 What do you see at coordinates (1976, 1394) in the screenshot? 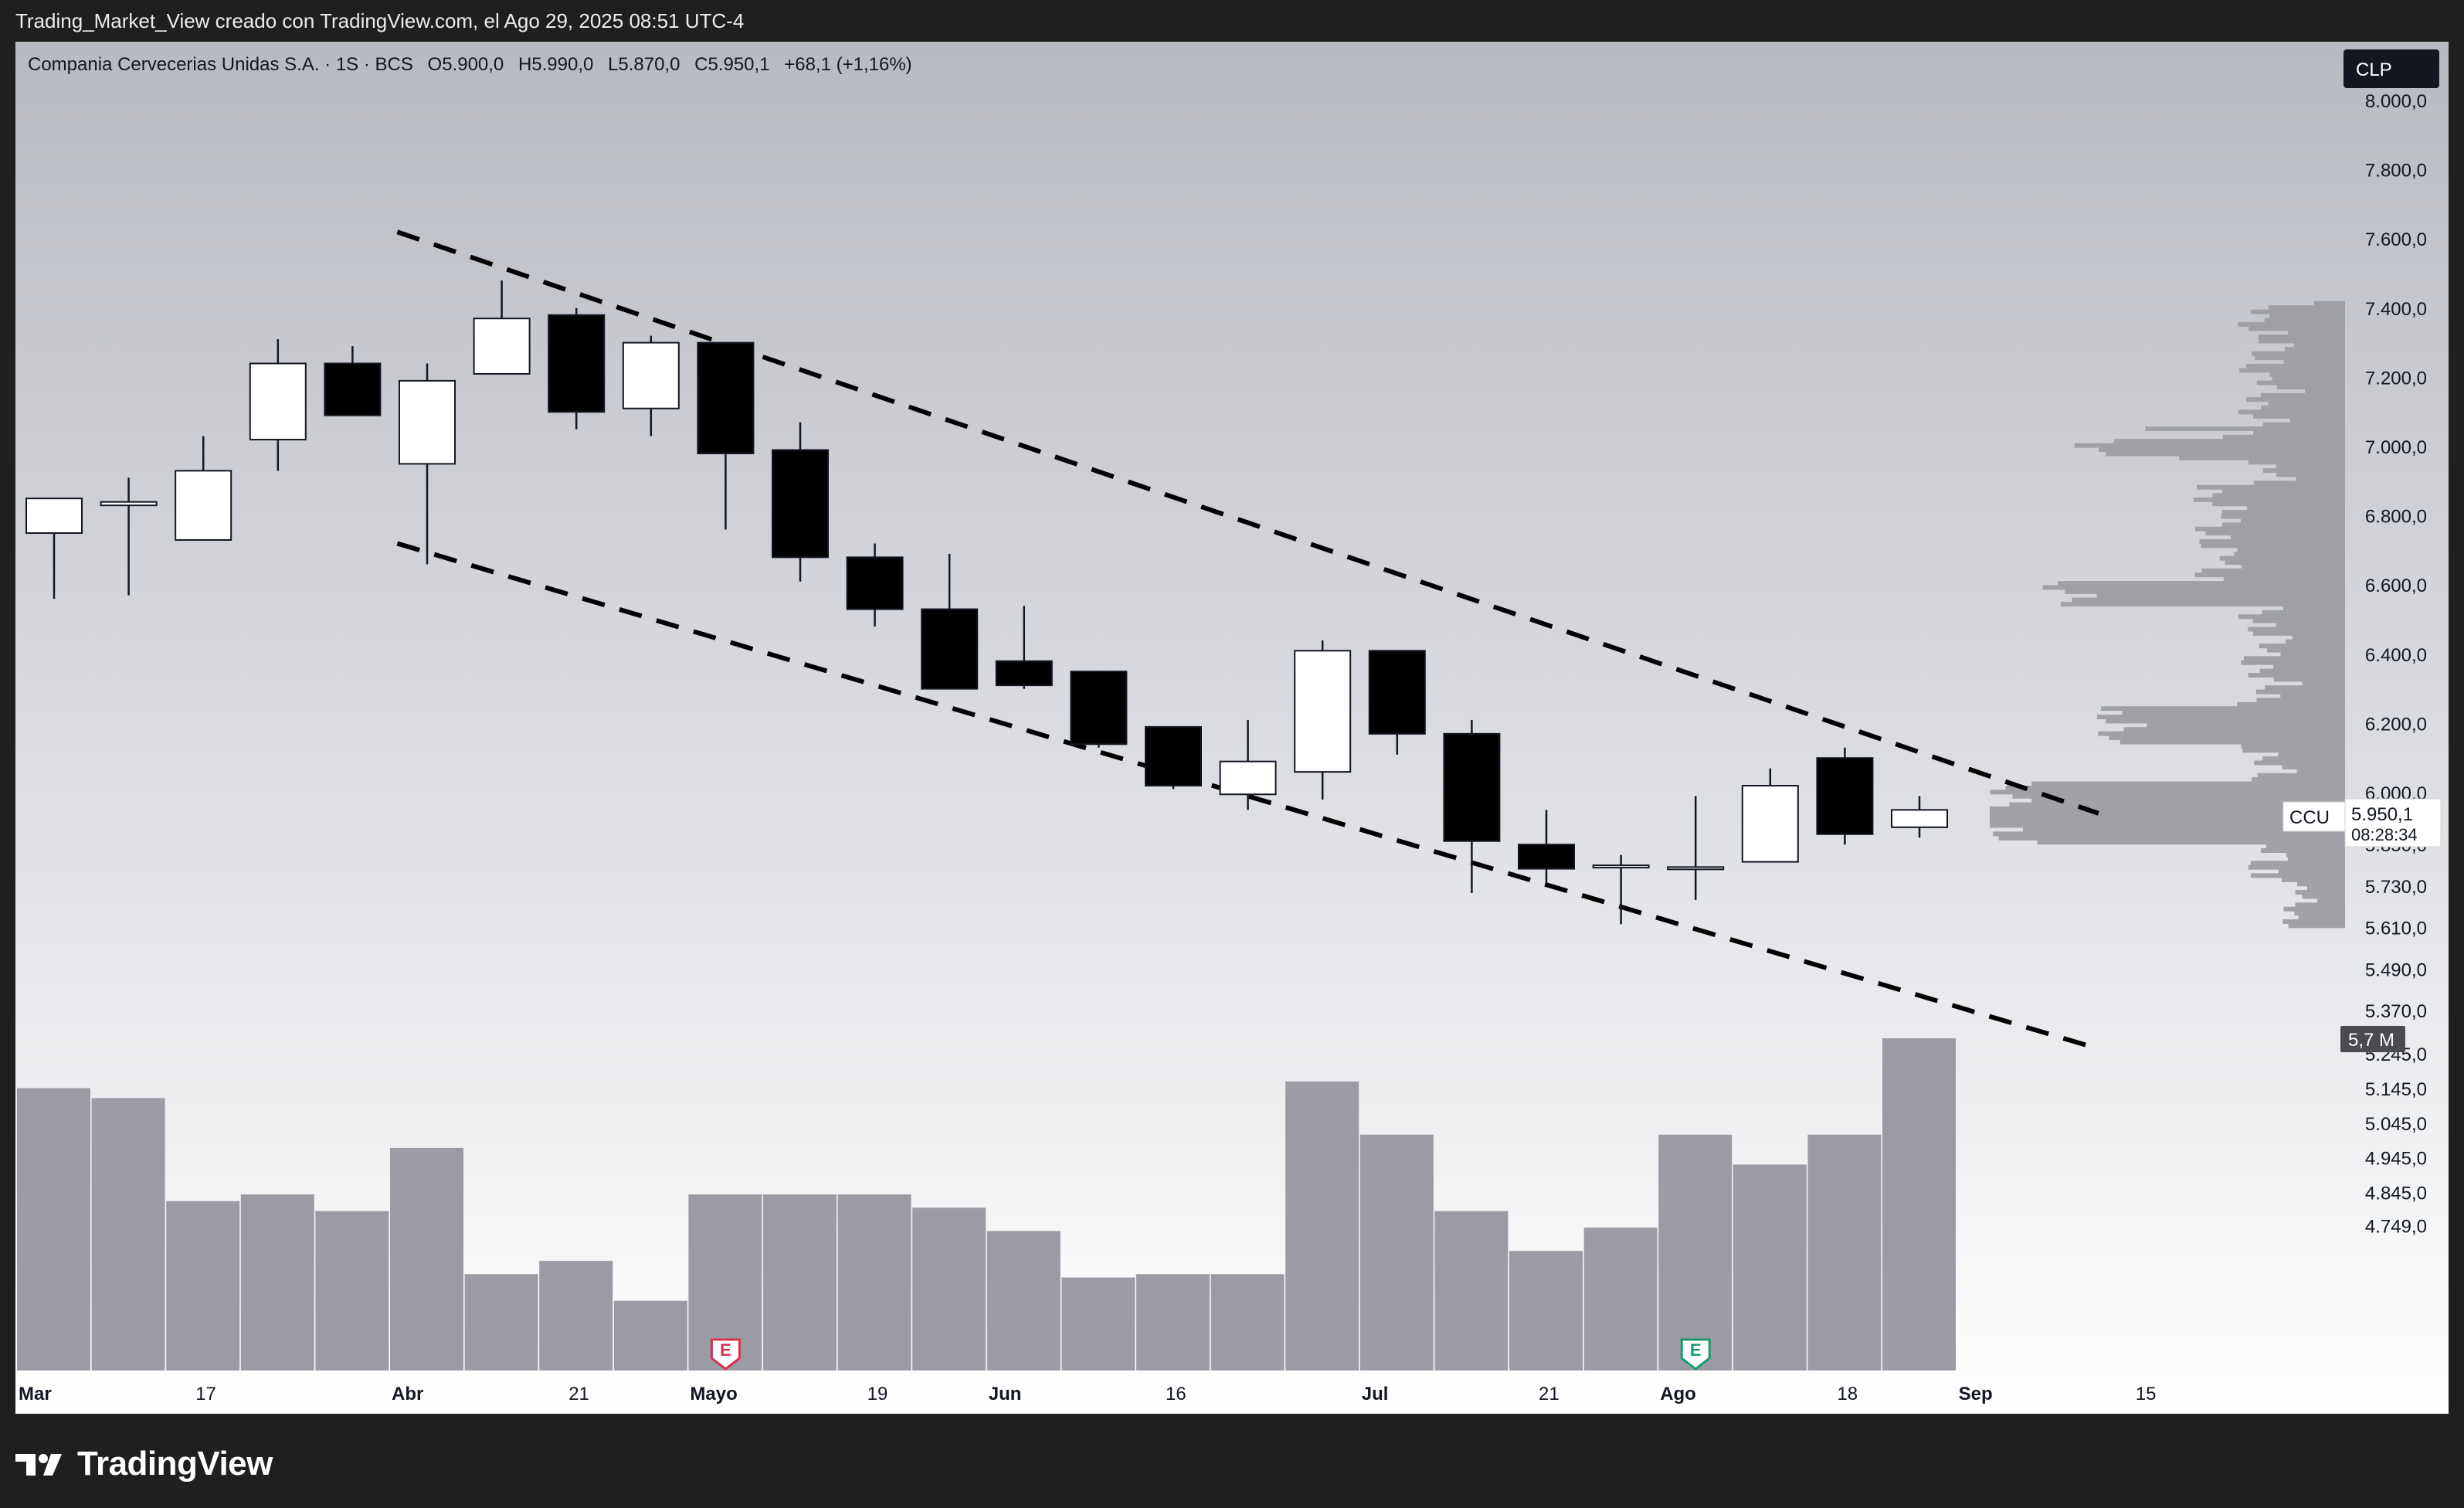
I see `time-tick-label: Sep` at bounding box center [1976, 1394].